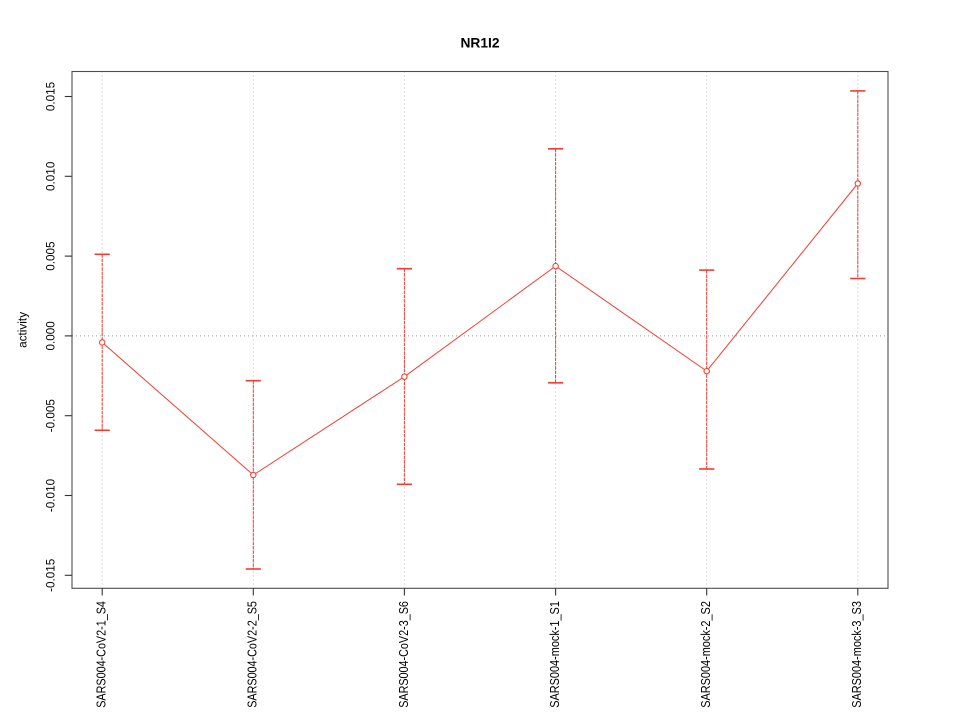 This screenshot has height=725, width=960. I want to click on svg-text: SARS004-CoV2-2_S5, so click(252, 654).